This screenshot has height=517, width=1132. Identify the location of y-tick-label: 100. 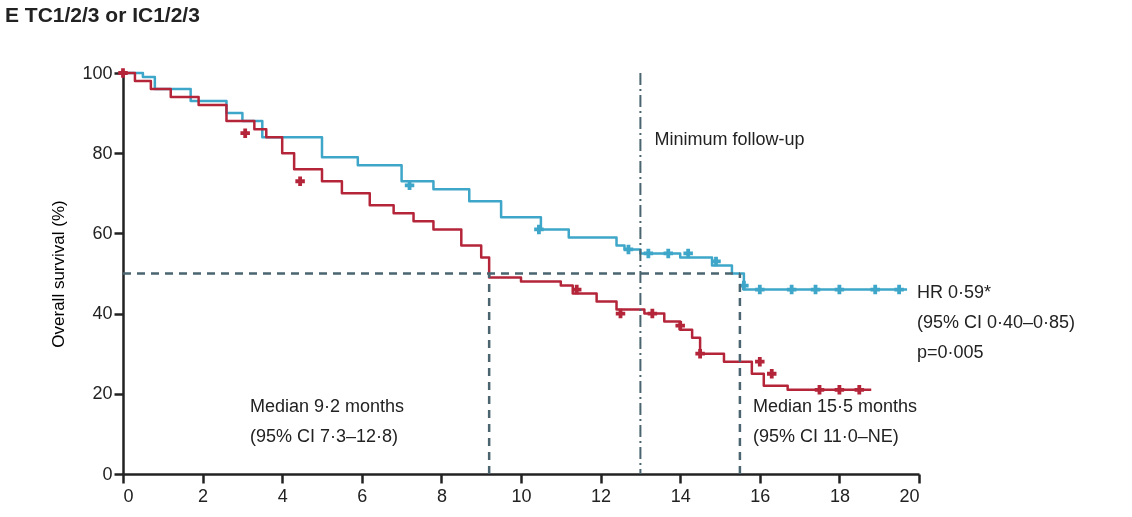
(97, 72).